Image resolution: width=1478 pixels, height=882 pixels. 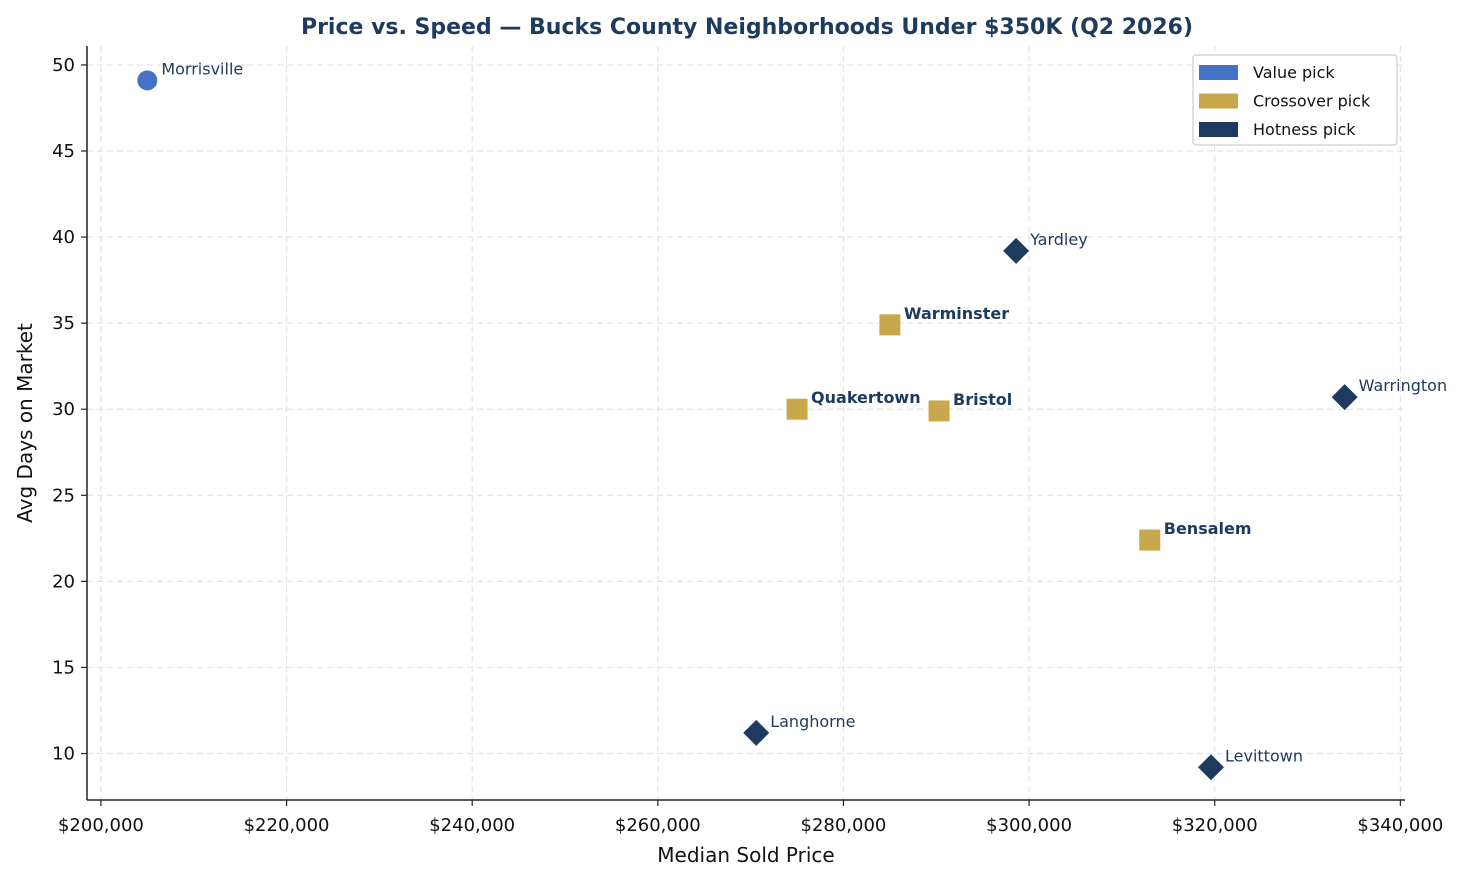 I want to click on legend: Value pick Crossover pick Hotness pick, so click(x=1295, y=100).